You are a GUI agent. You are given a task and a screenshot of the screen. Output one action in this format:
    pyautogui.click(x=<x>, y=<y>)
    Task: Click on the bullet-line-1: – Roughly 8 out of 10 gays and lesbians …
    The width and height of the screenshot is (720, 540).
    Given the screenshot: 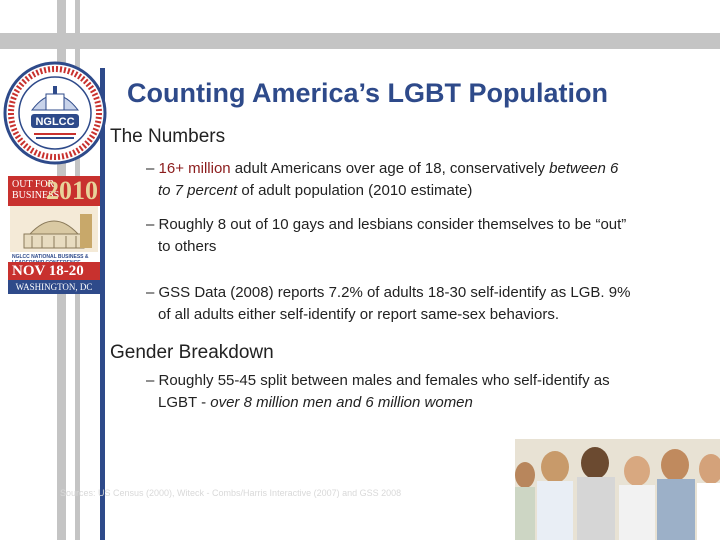 What is the action you would take?
    pyautogui.click(x=386, y=224)
    